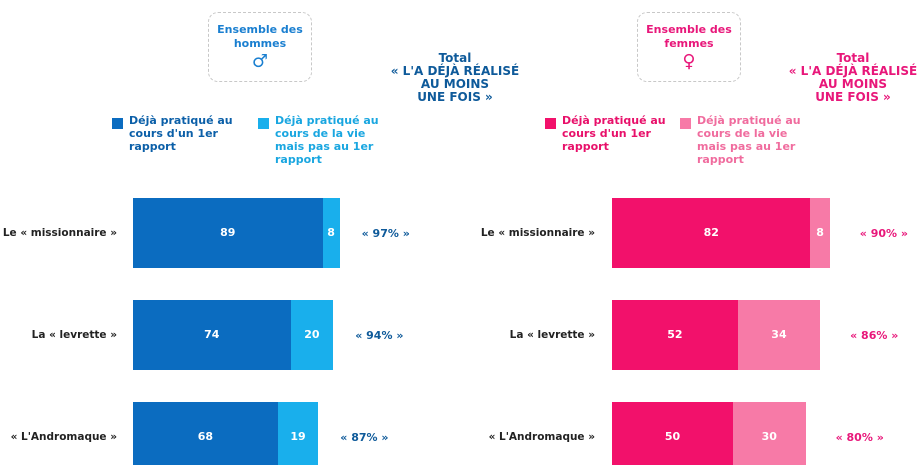 The image size is (922, 465). I want to click on value-label: 30, so click(769, 436).